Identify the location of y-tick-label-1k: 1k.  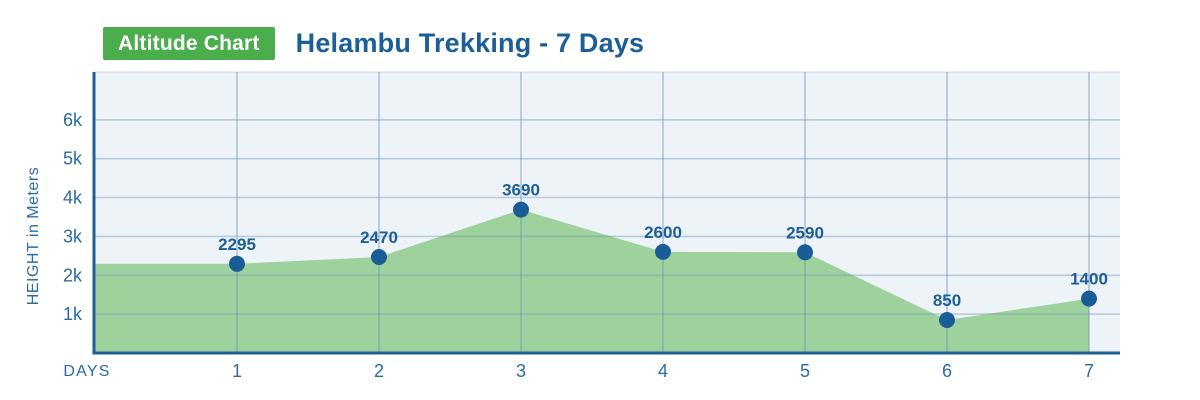
(73, 314).